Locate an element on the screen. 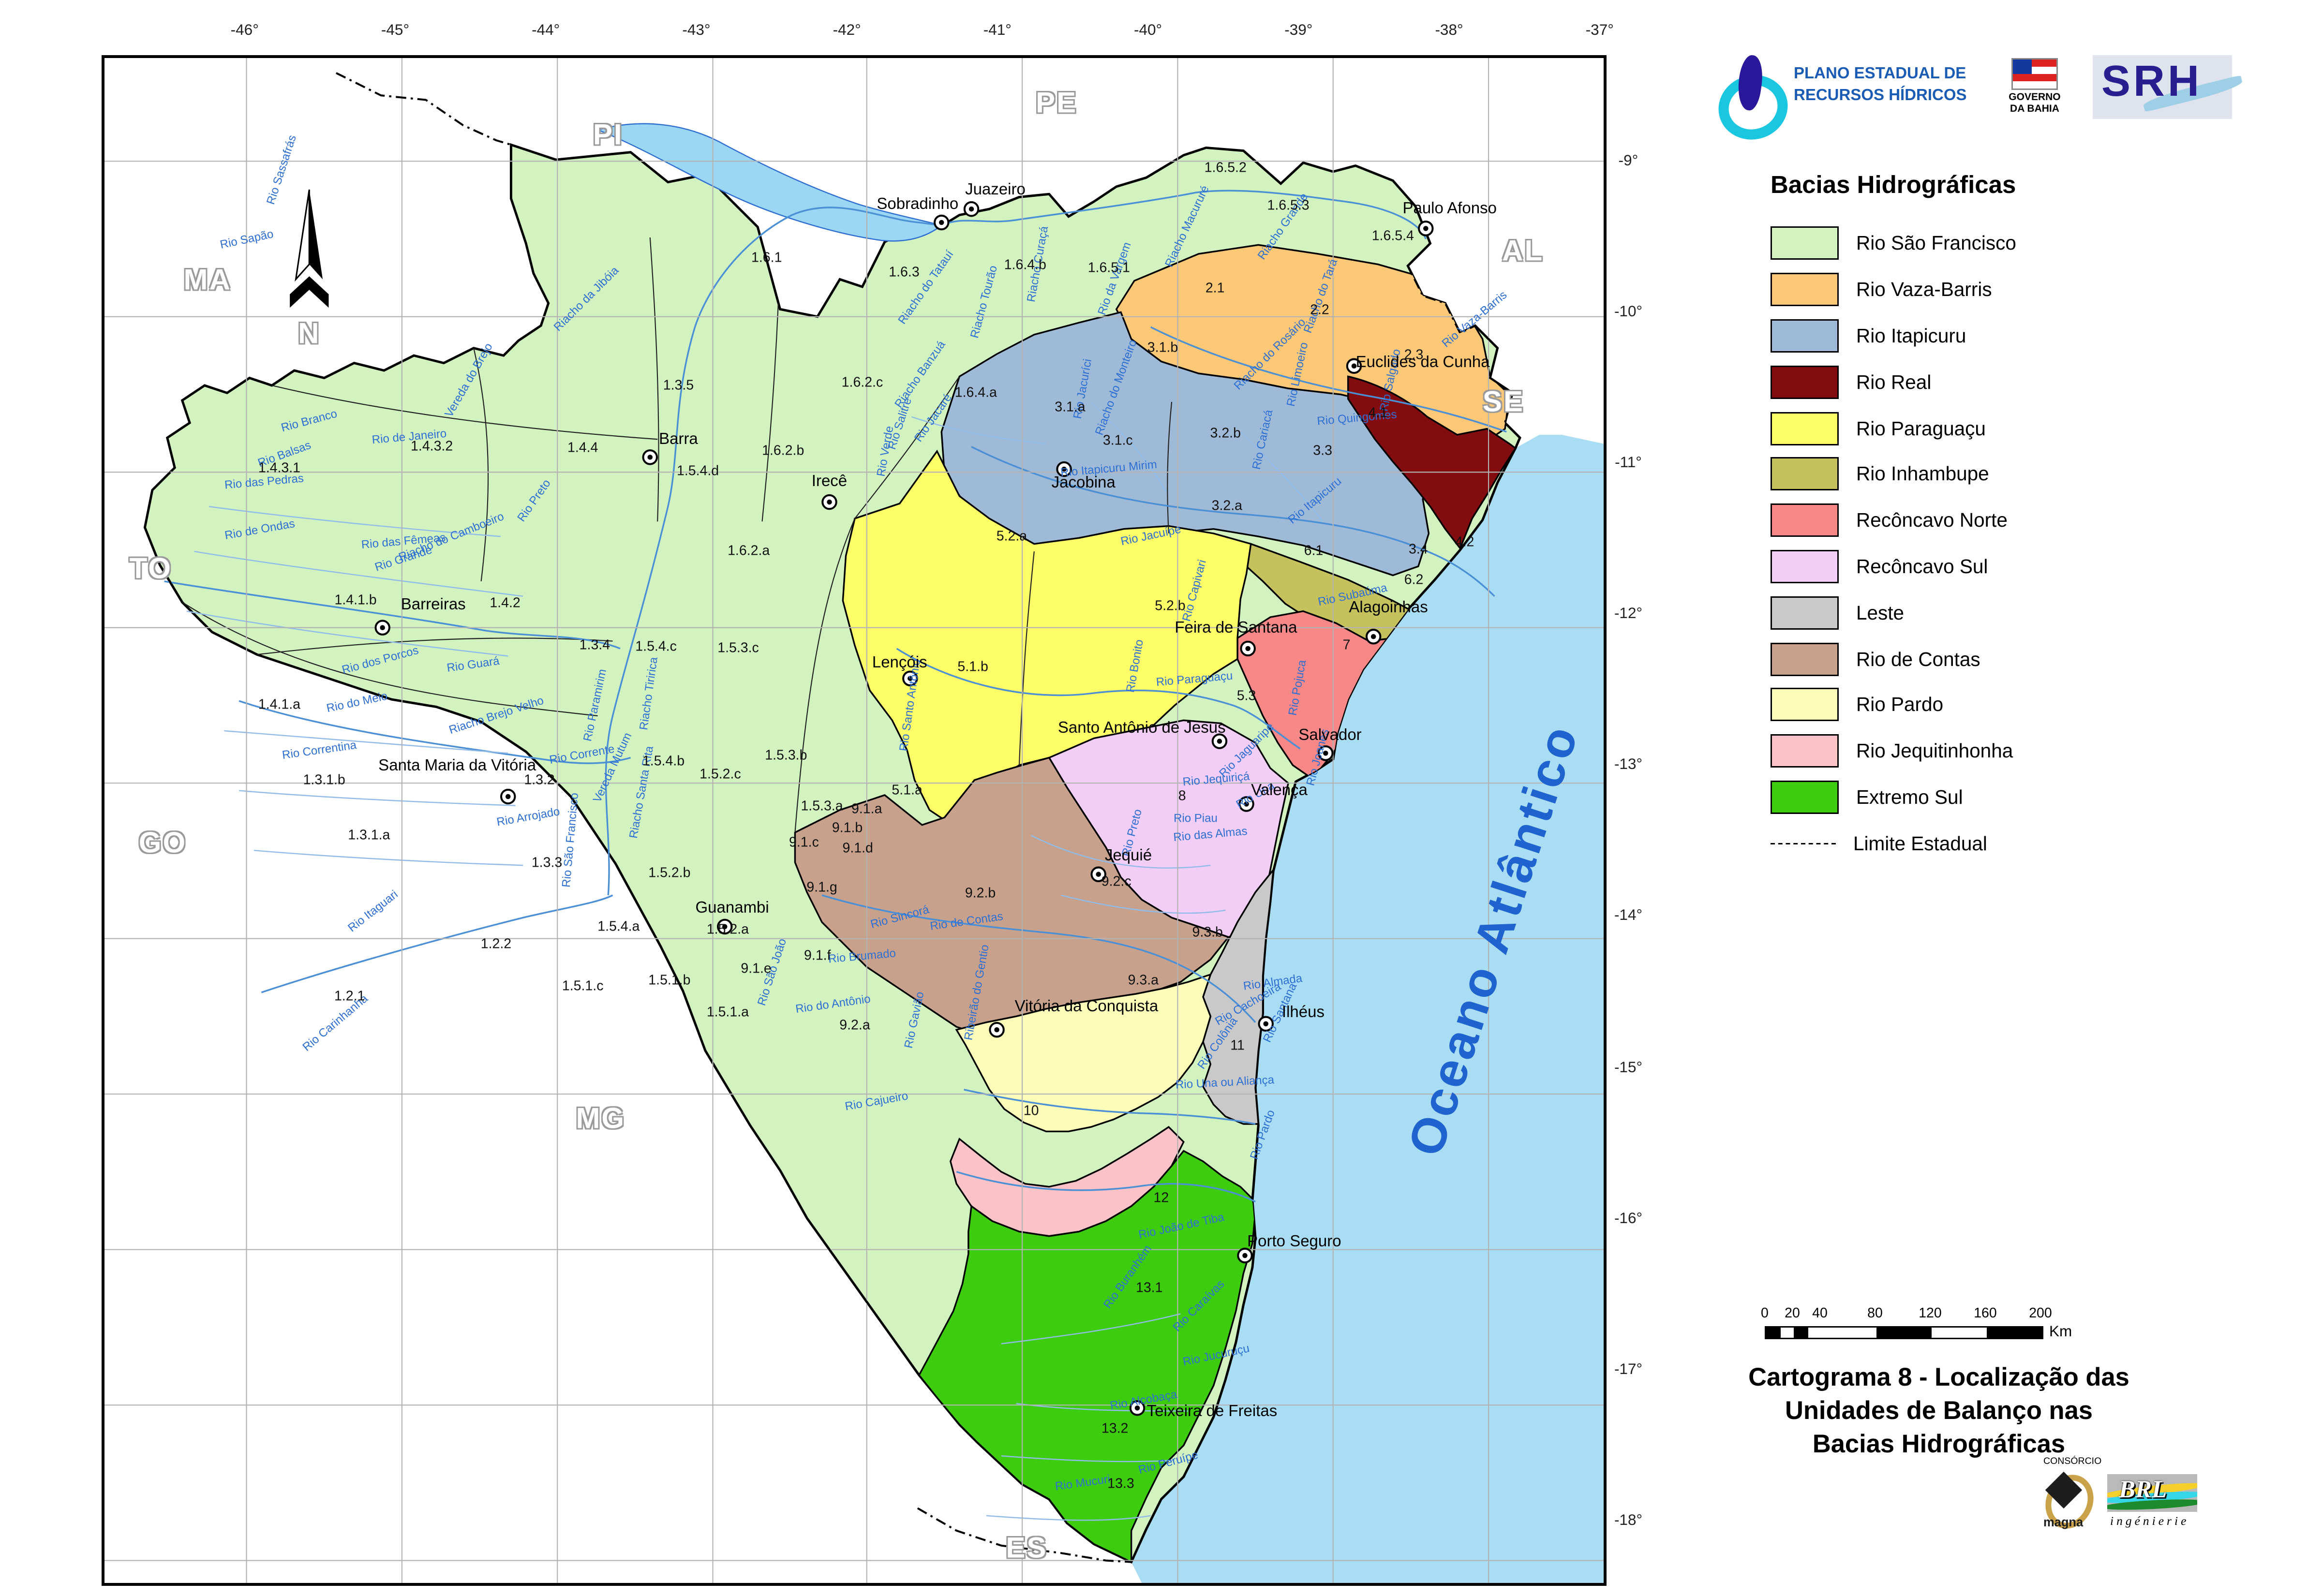 The width and height of the screenshot is (2322, 1596). cartogram-title-line: Unidades de Balanço nas is located at coordinates (1939, 1410).